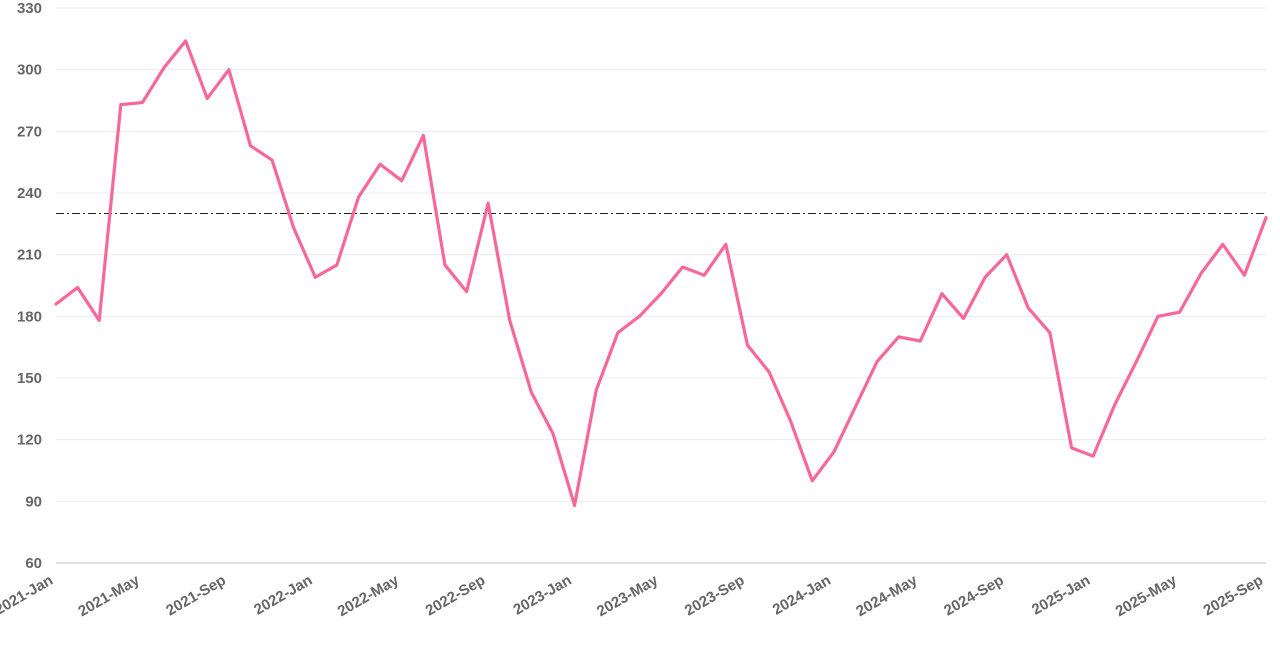  What do you see at coordinates (29, 70) in the screenshot?
I see `y-tick-label: 300` at bounding box center [29, 70].